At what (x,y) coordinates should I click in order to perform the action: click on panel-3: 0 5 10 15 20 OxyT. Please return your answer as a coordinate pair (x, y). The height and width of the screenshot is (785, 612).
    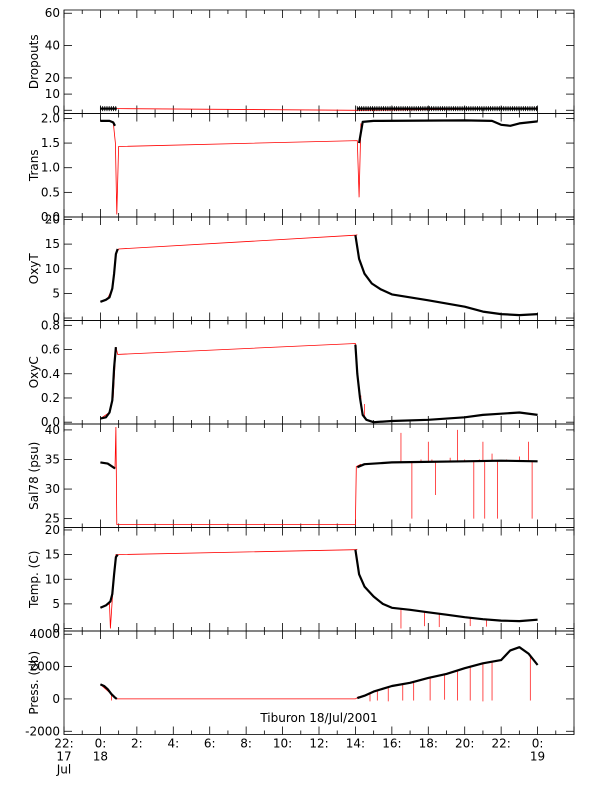
    Looking at the image, I should click on (301, 268).